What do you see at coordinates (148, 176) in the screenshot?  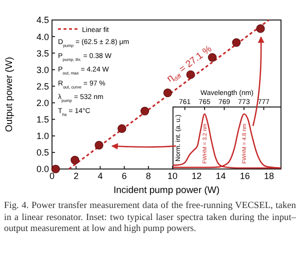 I see `x-tick-label: 8` at bounding box center [148, 176].